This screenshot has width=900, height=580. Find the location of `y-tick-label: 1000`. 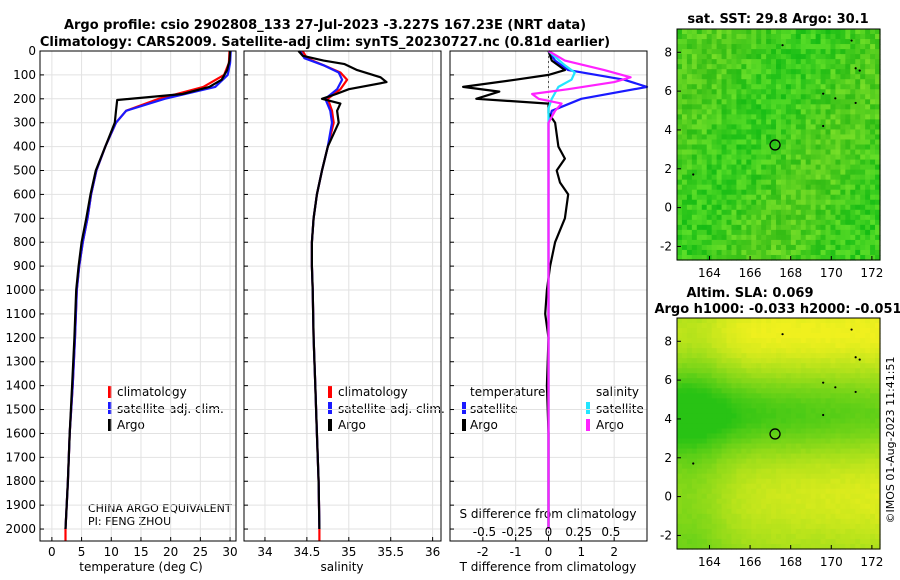

y-tick-label: 1000 is located at coordinates (20, 290).